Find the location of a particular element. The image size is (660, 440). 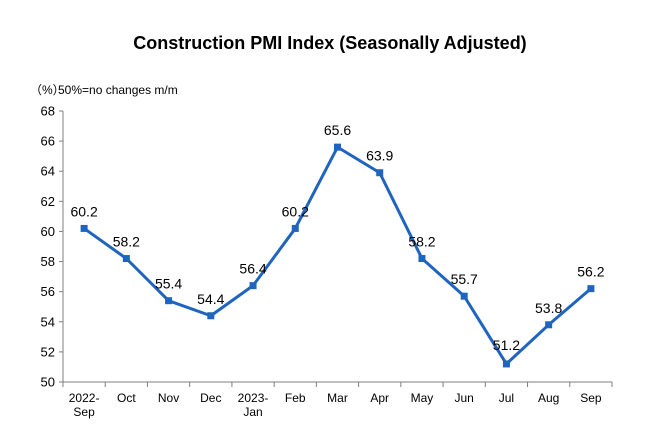

data-label: 65.6 is located at coordinates (337, 130).